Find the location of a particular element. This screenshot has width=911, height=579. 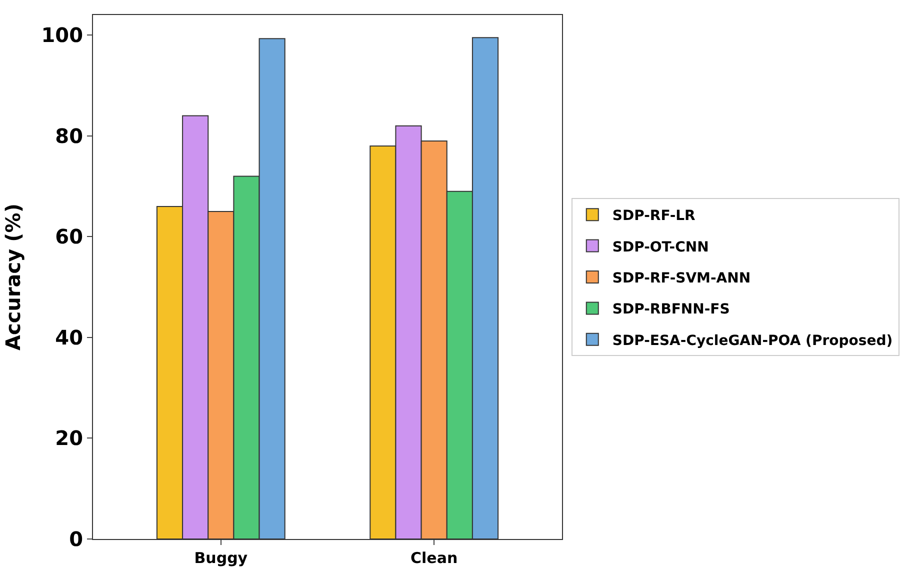

legend-label: SDP-ESA-CycleGAN-POA (Proposed) is located at coordinates (752, 340).